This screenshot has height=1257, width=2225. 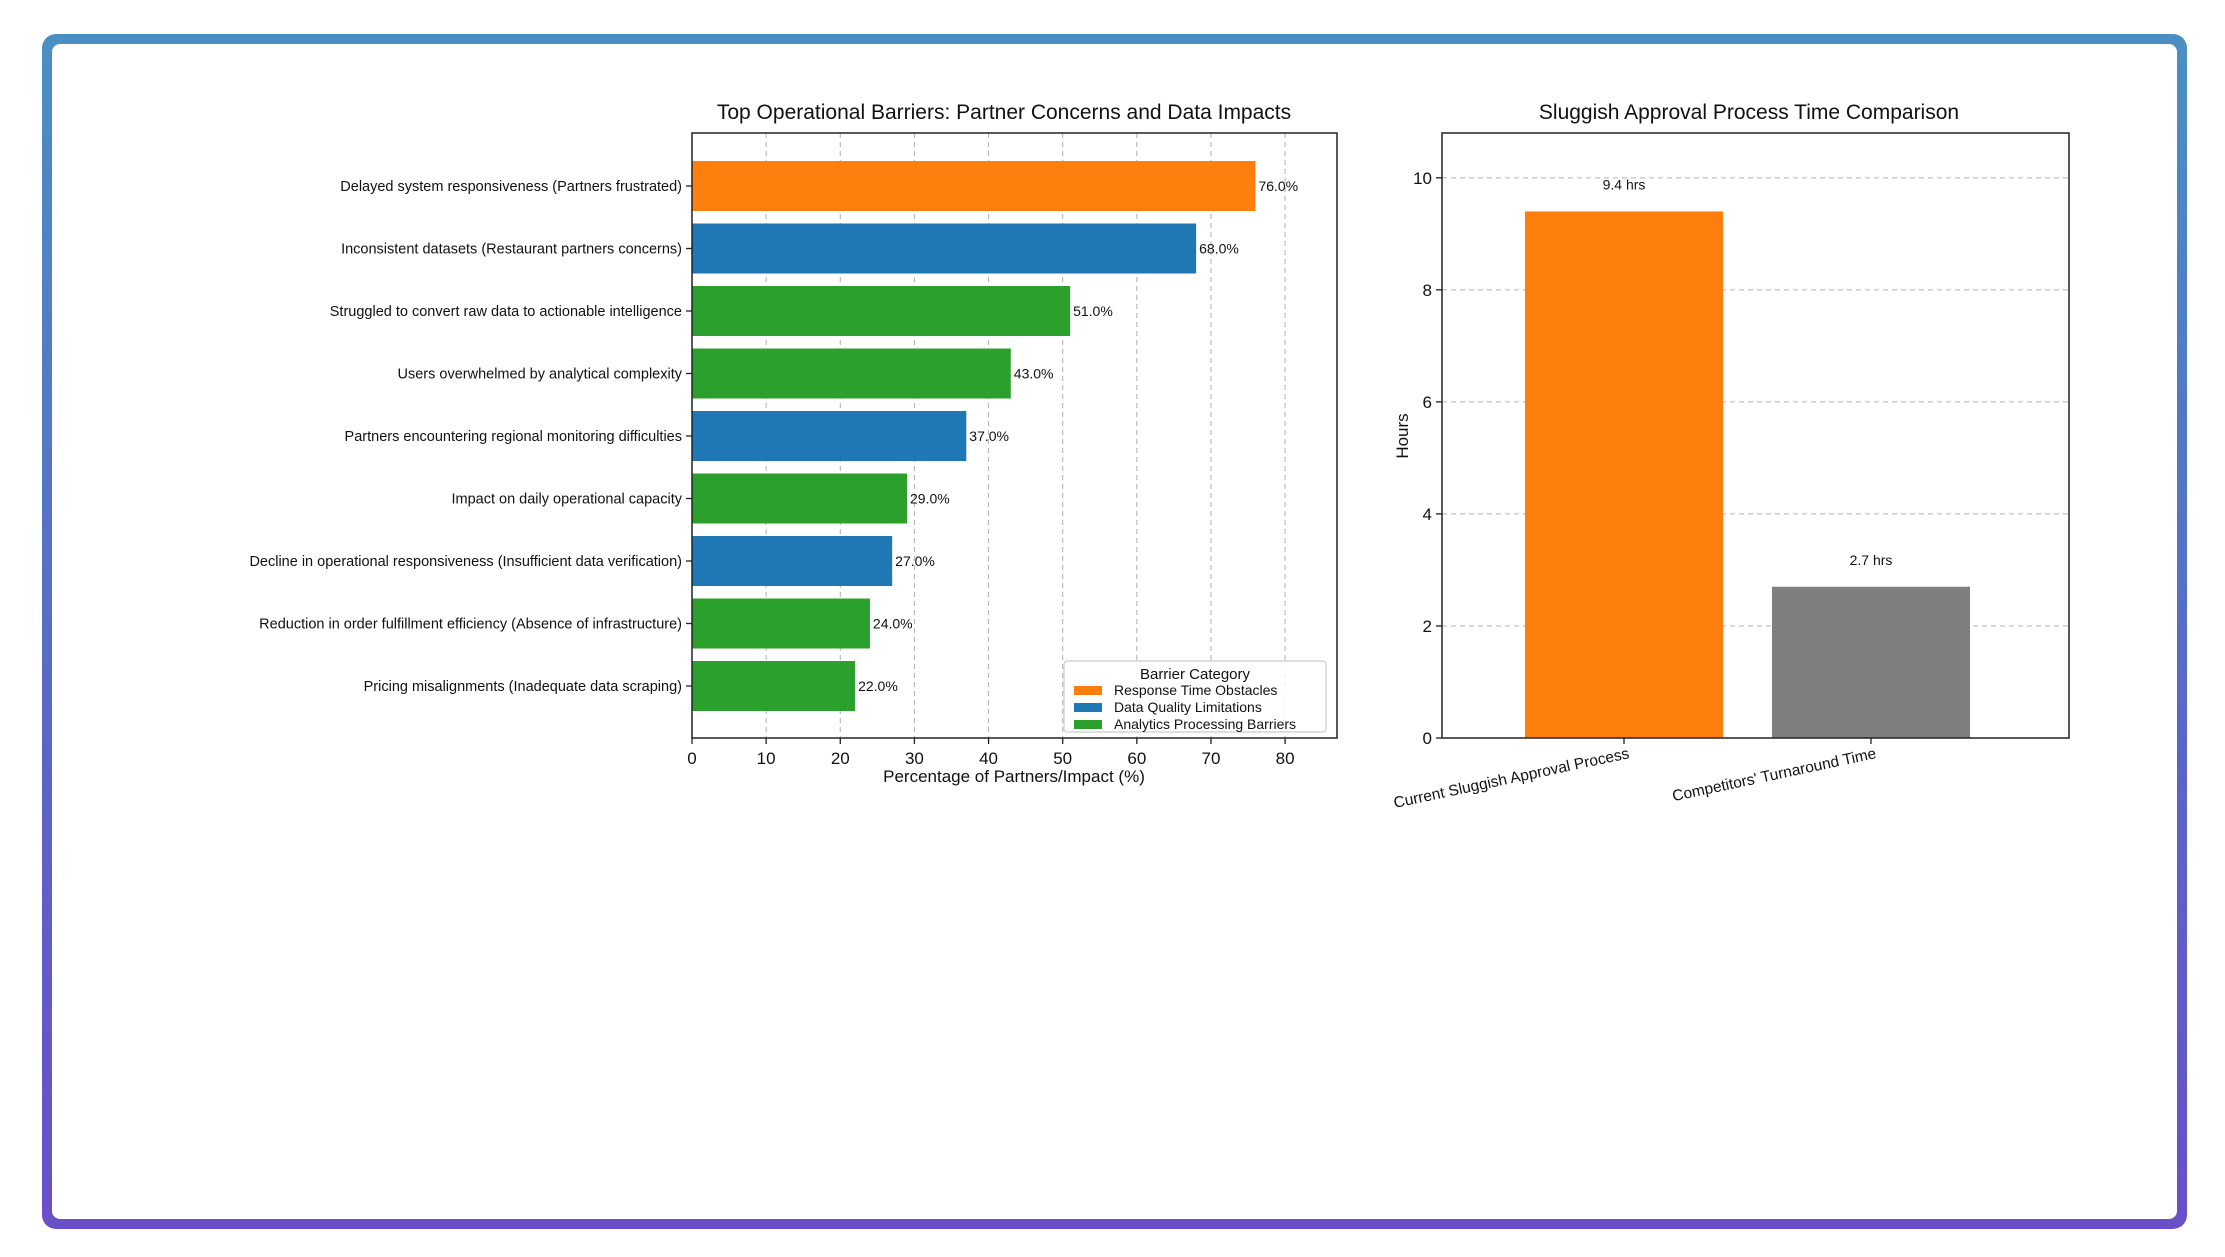 What do you see at coordinates (1088, 707) in the screenshot?
I see `legend-swatch-data-quality` at bounding box center [1088, 707].